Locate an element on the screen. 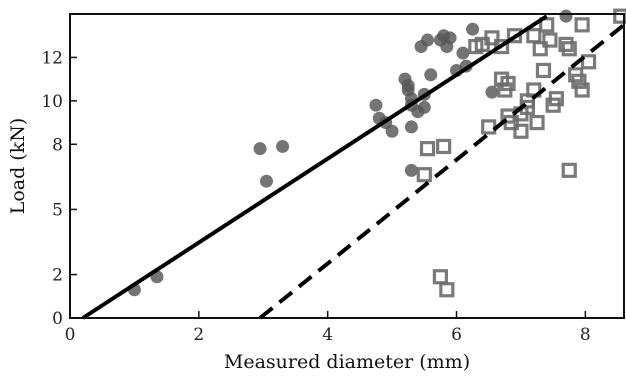 This screenshot has width=626, height=376. x-tick-label: 4 is located at coordinates (327, 335).